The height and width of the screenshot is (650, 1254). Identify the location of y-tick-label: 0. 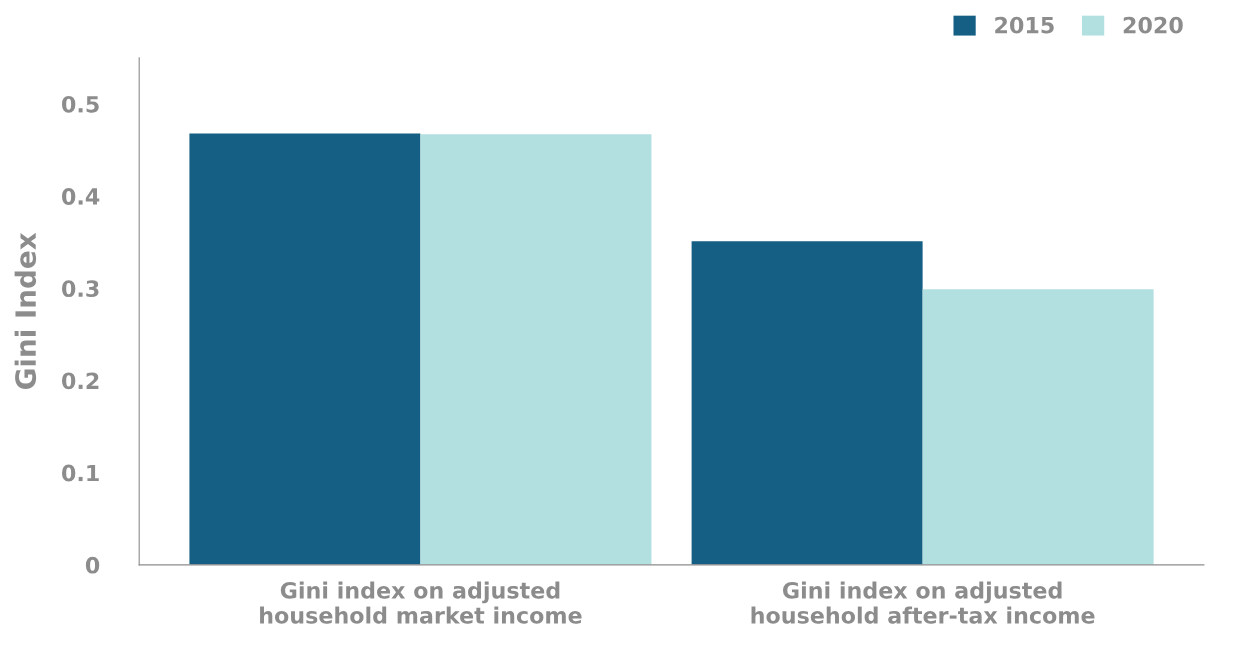
(92, 565).